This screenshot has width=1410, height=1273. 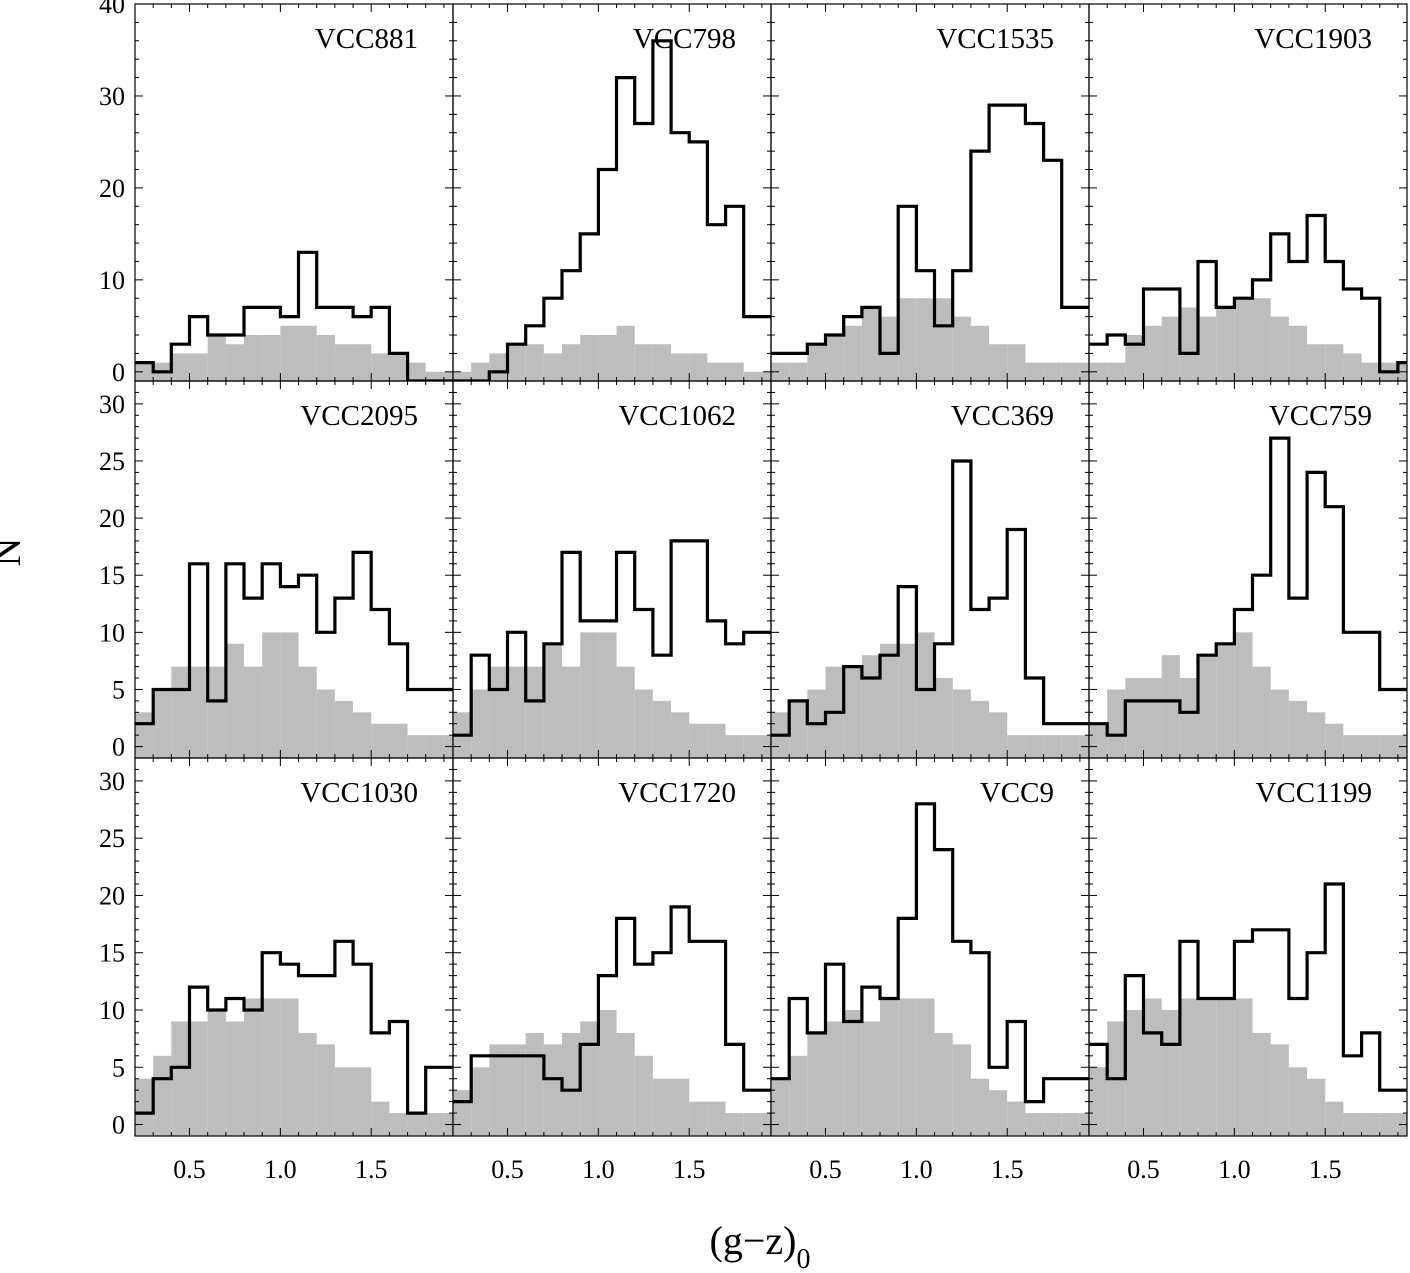 I want to click on y-axis-label: N, so click(x=14, y=552).